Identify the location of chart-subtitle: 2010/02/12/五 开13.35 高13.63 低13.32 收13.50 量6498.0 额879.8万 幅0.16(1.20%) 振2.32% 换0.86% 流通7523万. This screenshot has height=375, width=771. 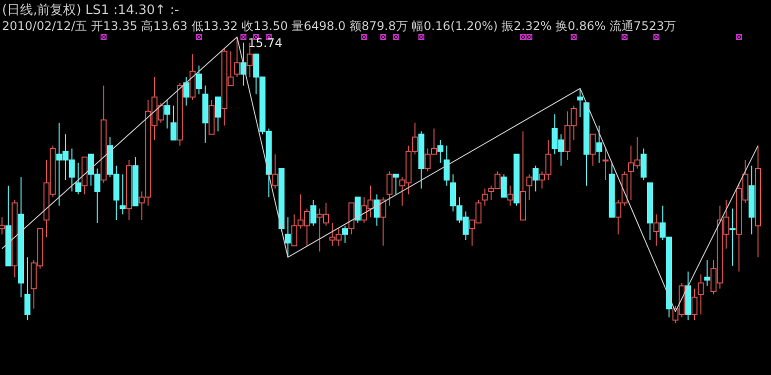
(339, 26).